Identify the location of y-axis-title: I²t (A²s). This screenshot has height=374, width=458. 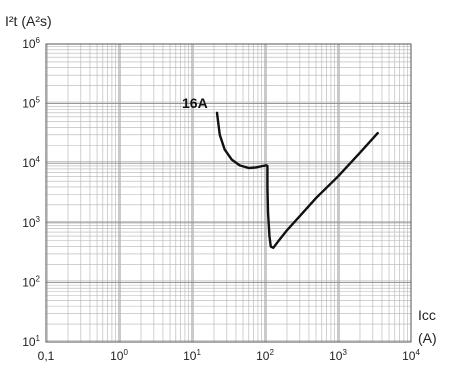
(28, 21).